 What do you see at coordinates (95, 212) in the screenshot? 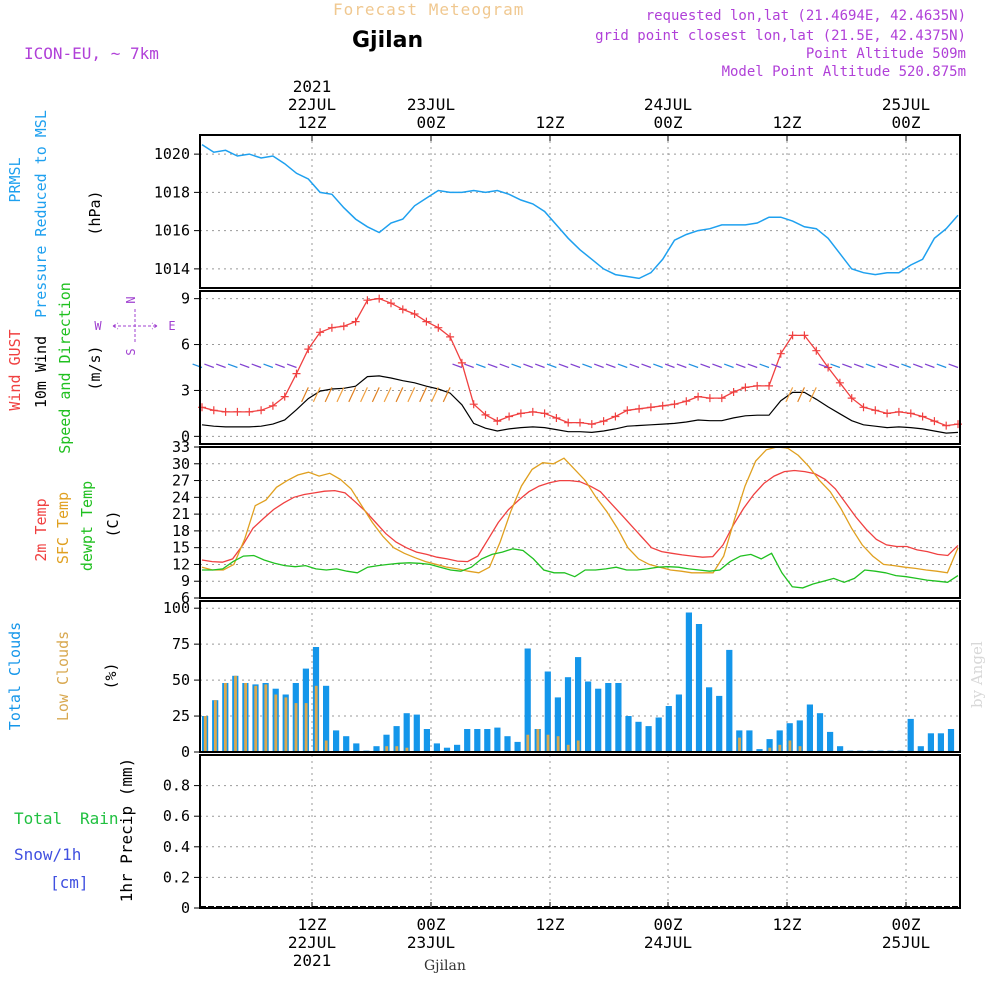
I see `pressure-unit: (hPa)` at bounding box center [95, 212].